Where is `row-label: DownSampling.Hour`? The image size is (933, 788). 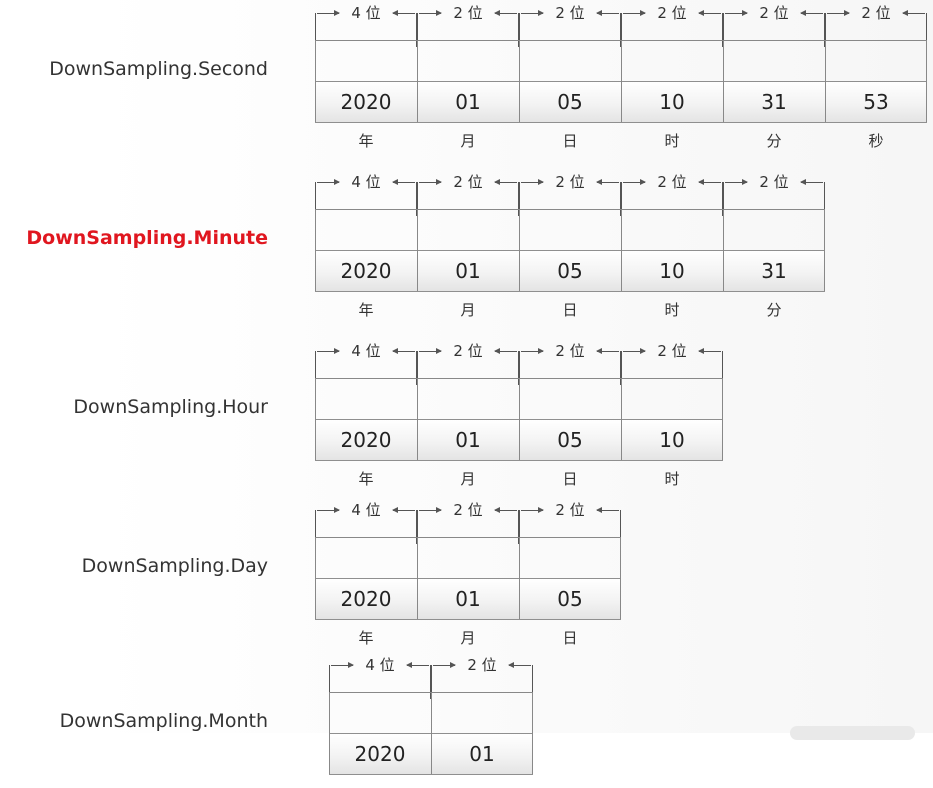
row-label: DownSampling.Hour is located at coordinates (170, 407).